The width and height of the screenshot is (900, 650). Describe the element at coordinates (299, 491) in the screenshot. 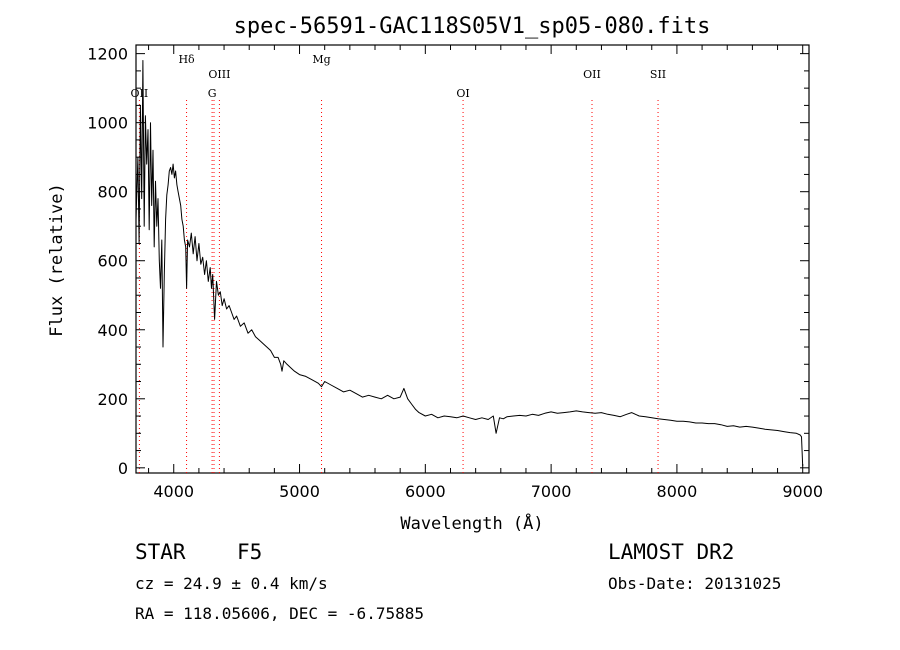

I see `x-tick-label: 5000` at that location.